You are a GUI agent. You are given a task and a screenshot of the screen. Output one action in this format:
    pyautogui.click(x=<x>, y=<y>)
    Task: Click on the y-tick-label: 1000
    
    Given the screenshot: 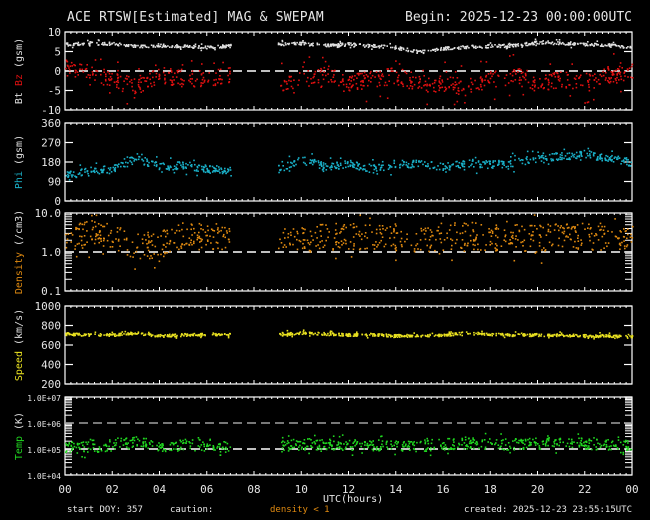 What is the action you would take?
    pyautogui.click(x=48, y=306)
    